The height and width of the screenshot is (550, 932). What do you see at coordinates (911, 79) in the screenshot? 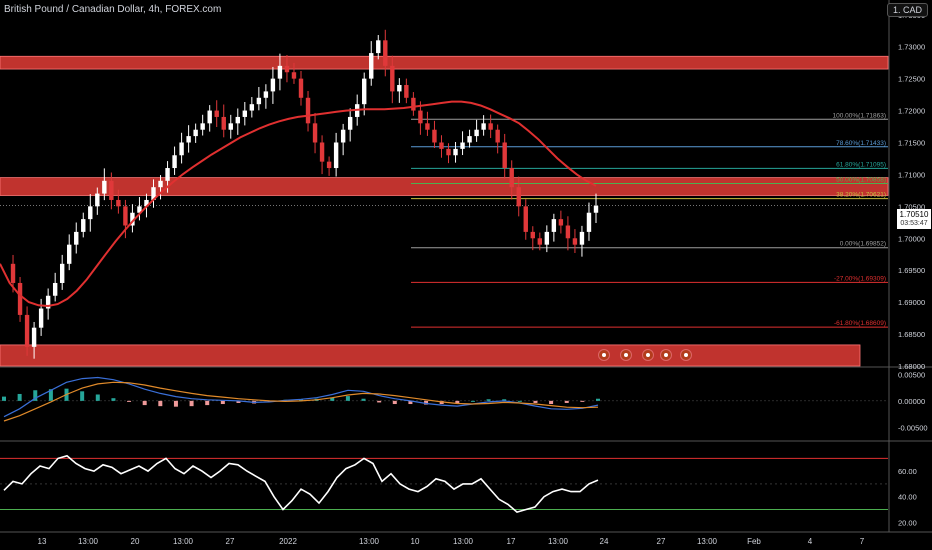
I see `y-tick-label: 1.72500` at bounding box center [911, 79].